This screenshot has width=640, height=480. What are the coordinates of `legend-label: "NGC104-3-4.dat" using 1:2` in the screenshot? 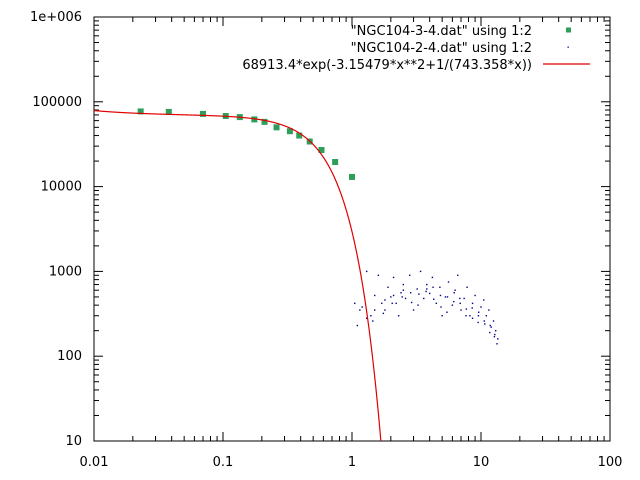 It's located at (441, 31).